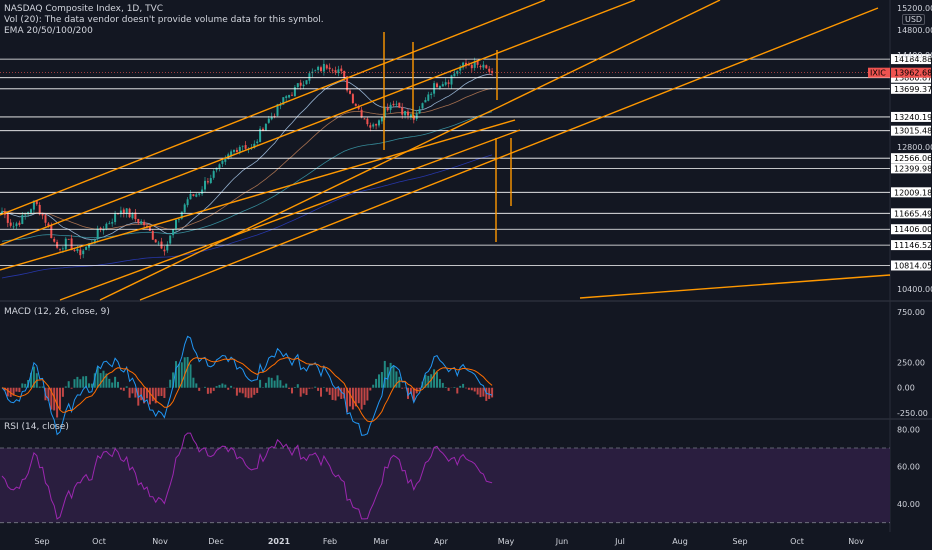 Image resolution: width=932 pixels, height=550 pixels. What do you see at coordinates (913, 59) in the screenshot?
I see `price-level-label: 14184.88` at bounding box center [913, 59].